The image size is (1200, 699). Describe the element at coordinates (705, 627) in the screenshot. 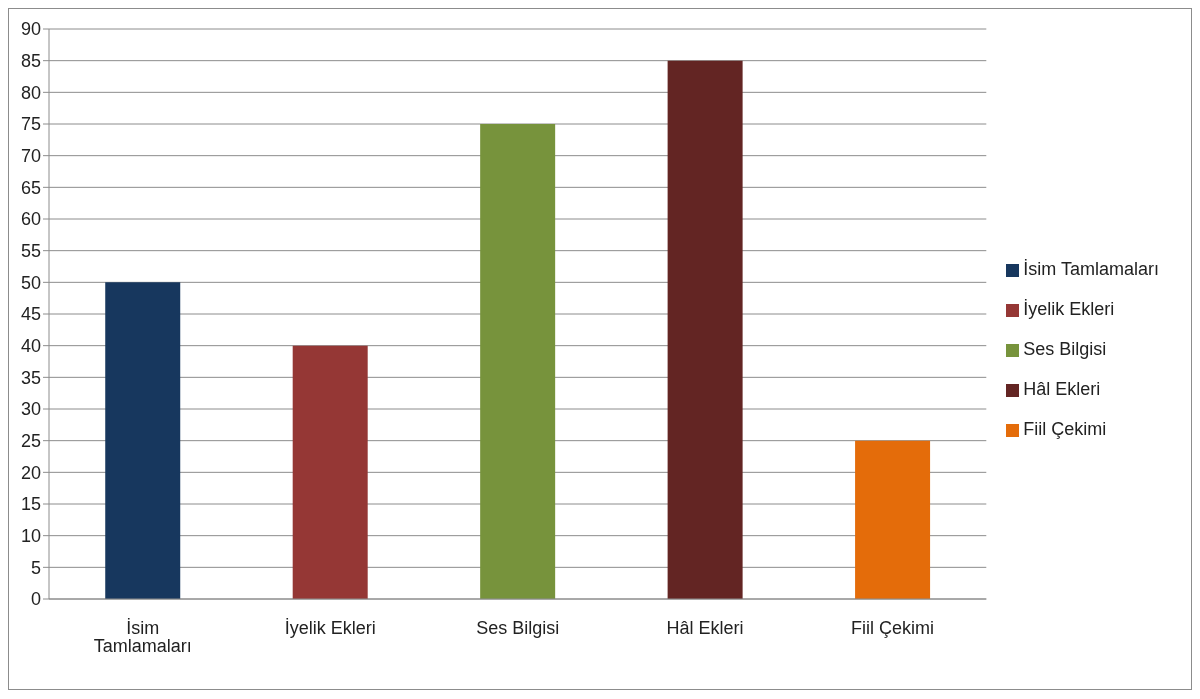

I see `x-tick-label: Hâl Ekleri` at that location.